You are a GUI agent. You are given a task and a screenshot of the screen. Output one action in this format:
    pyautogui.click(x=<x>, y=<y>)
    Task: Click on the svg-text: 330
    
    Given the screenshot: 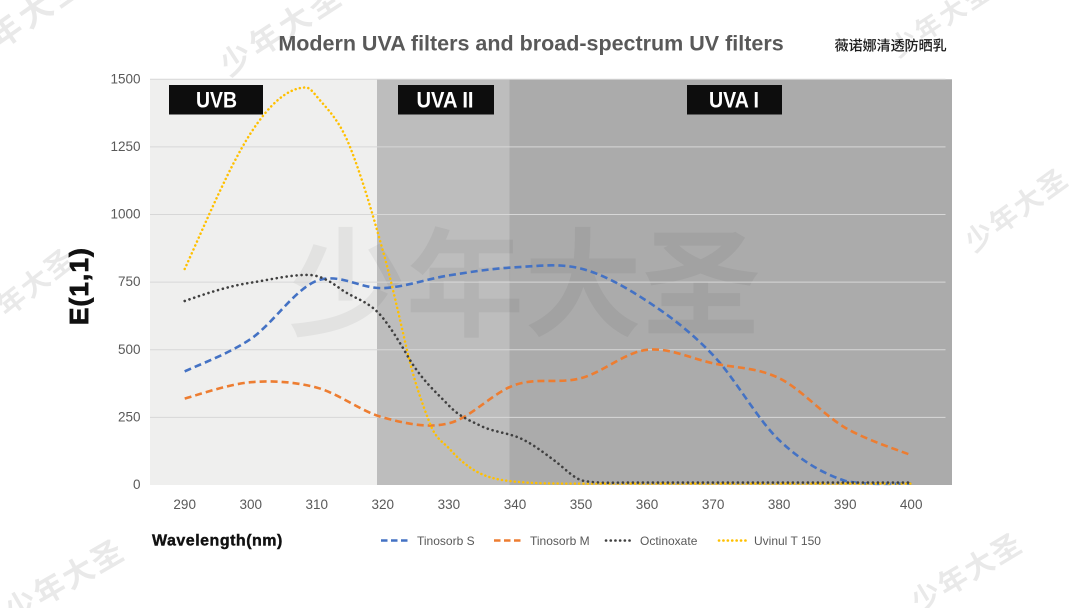 What is the action you would take?
    pyautogui.click(x=449, y=504)
    